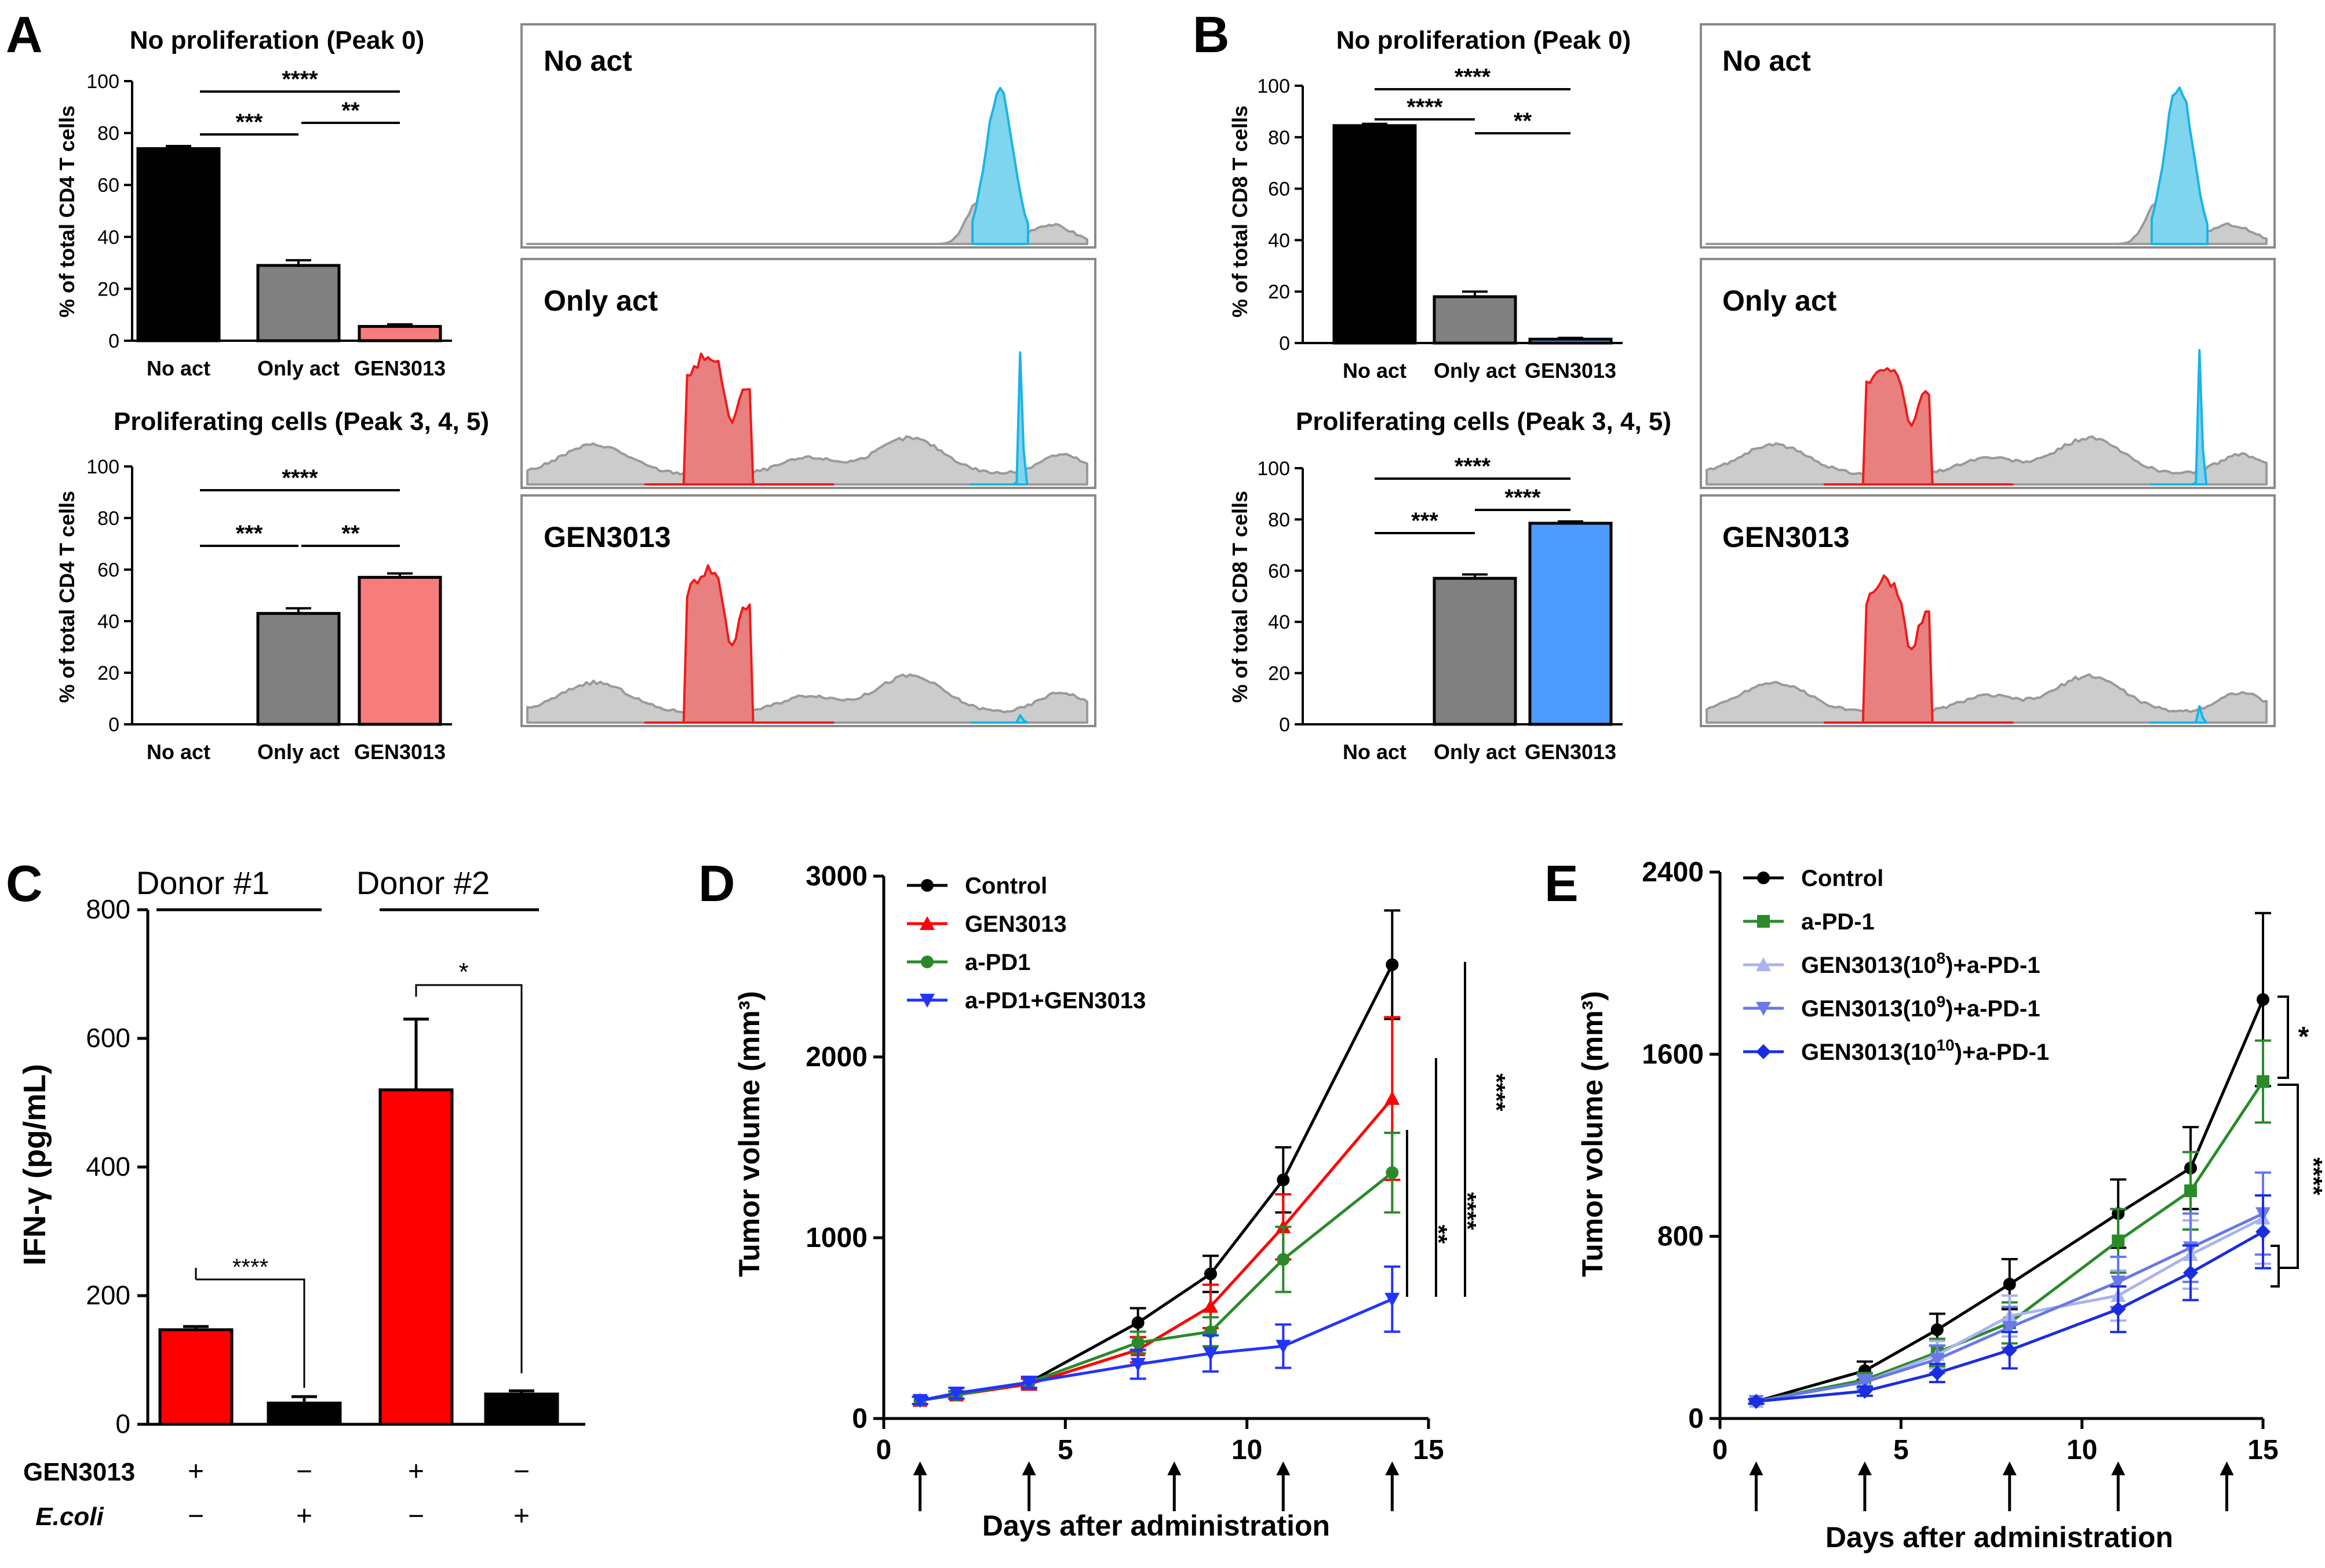  I want to click on x-tick-label: 10, so click(1246, 1450).